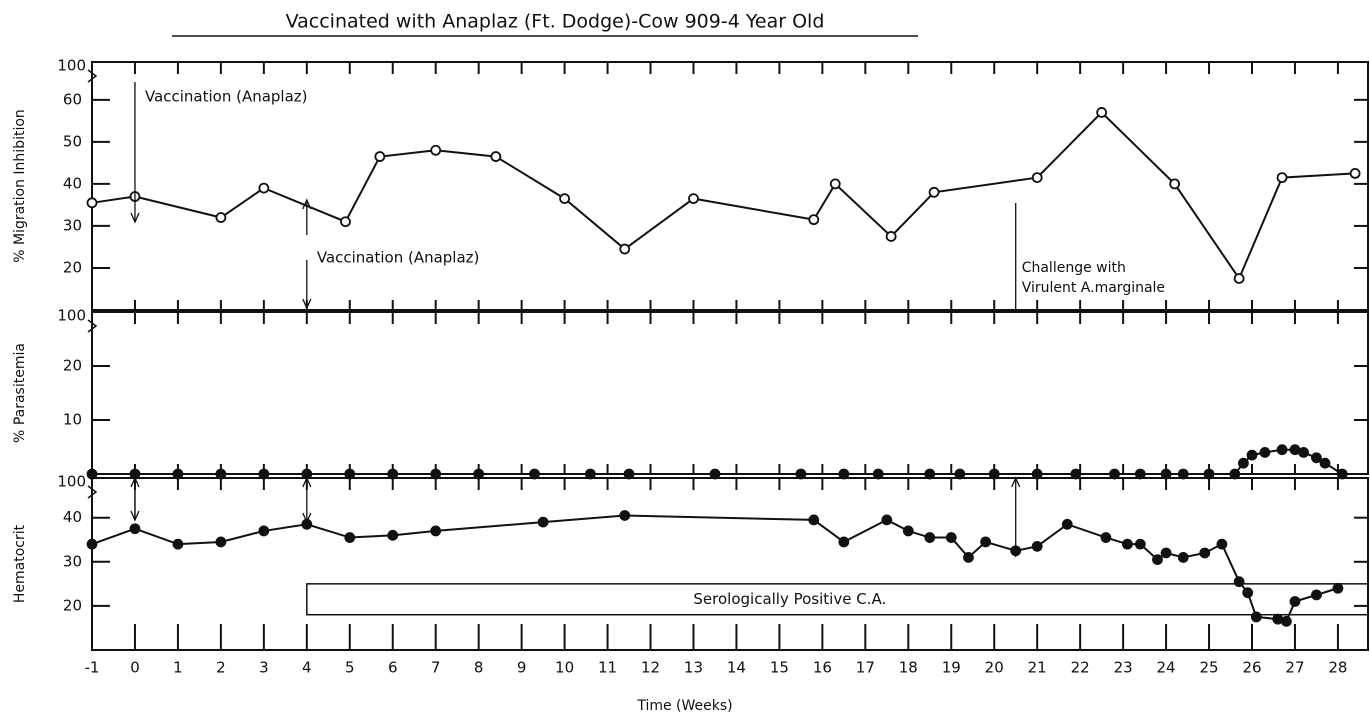 This screenshot has height=721, width=1370. What do you see at coordinates (650, 668) in the screenshot?
I see `x-tick-label: 12` at bounding box center [650, 668].